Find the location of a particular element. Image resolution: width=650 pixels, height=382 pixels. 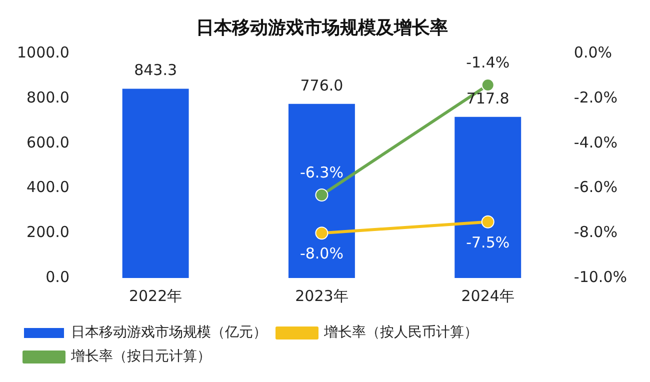

y-tick-label: 0.0 is located at coordinates (58, 277).